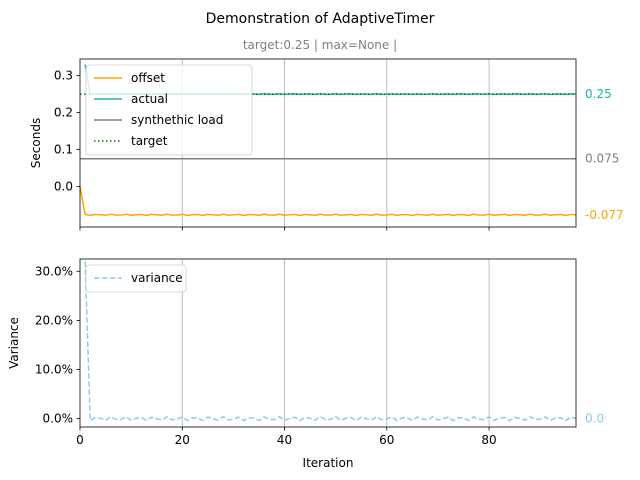 The width and height of the screenshot is (640, 480). Describe the element at coordinates (148, 78) in the screenshot. I see `legend-label: offset` at that location.